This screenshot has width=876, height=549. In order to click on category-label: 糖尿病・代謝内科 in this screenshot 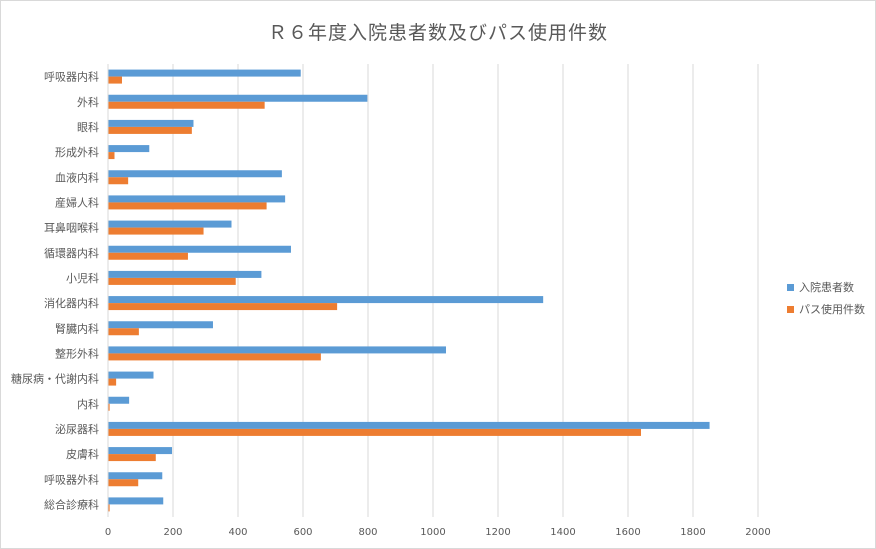, I will do `click(55, 379)`.